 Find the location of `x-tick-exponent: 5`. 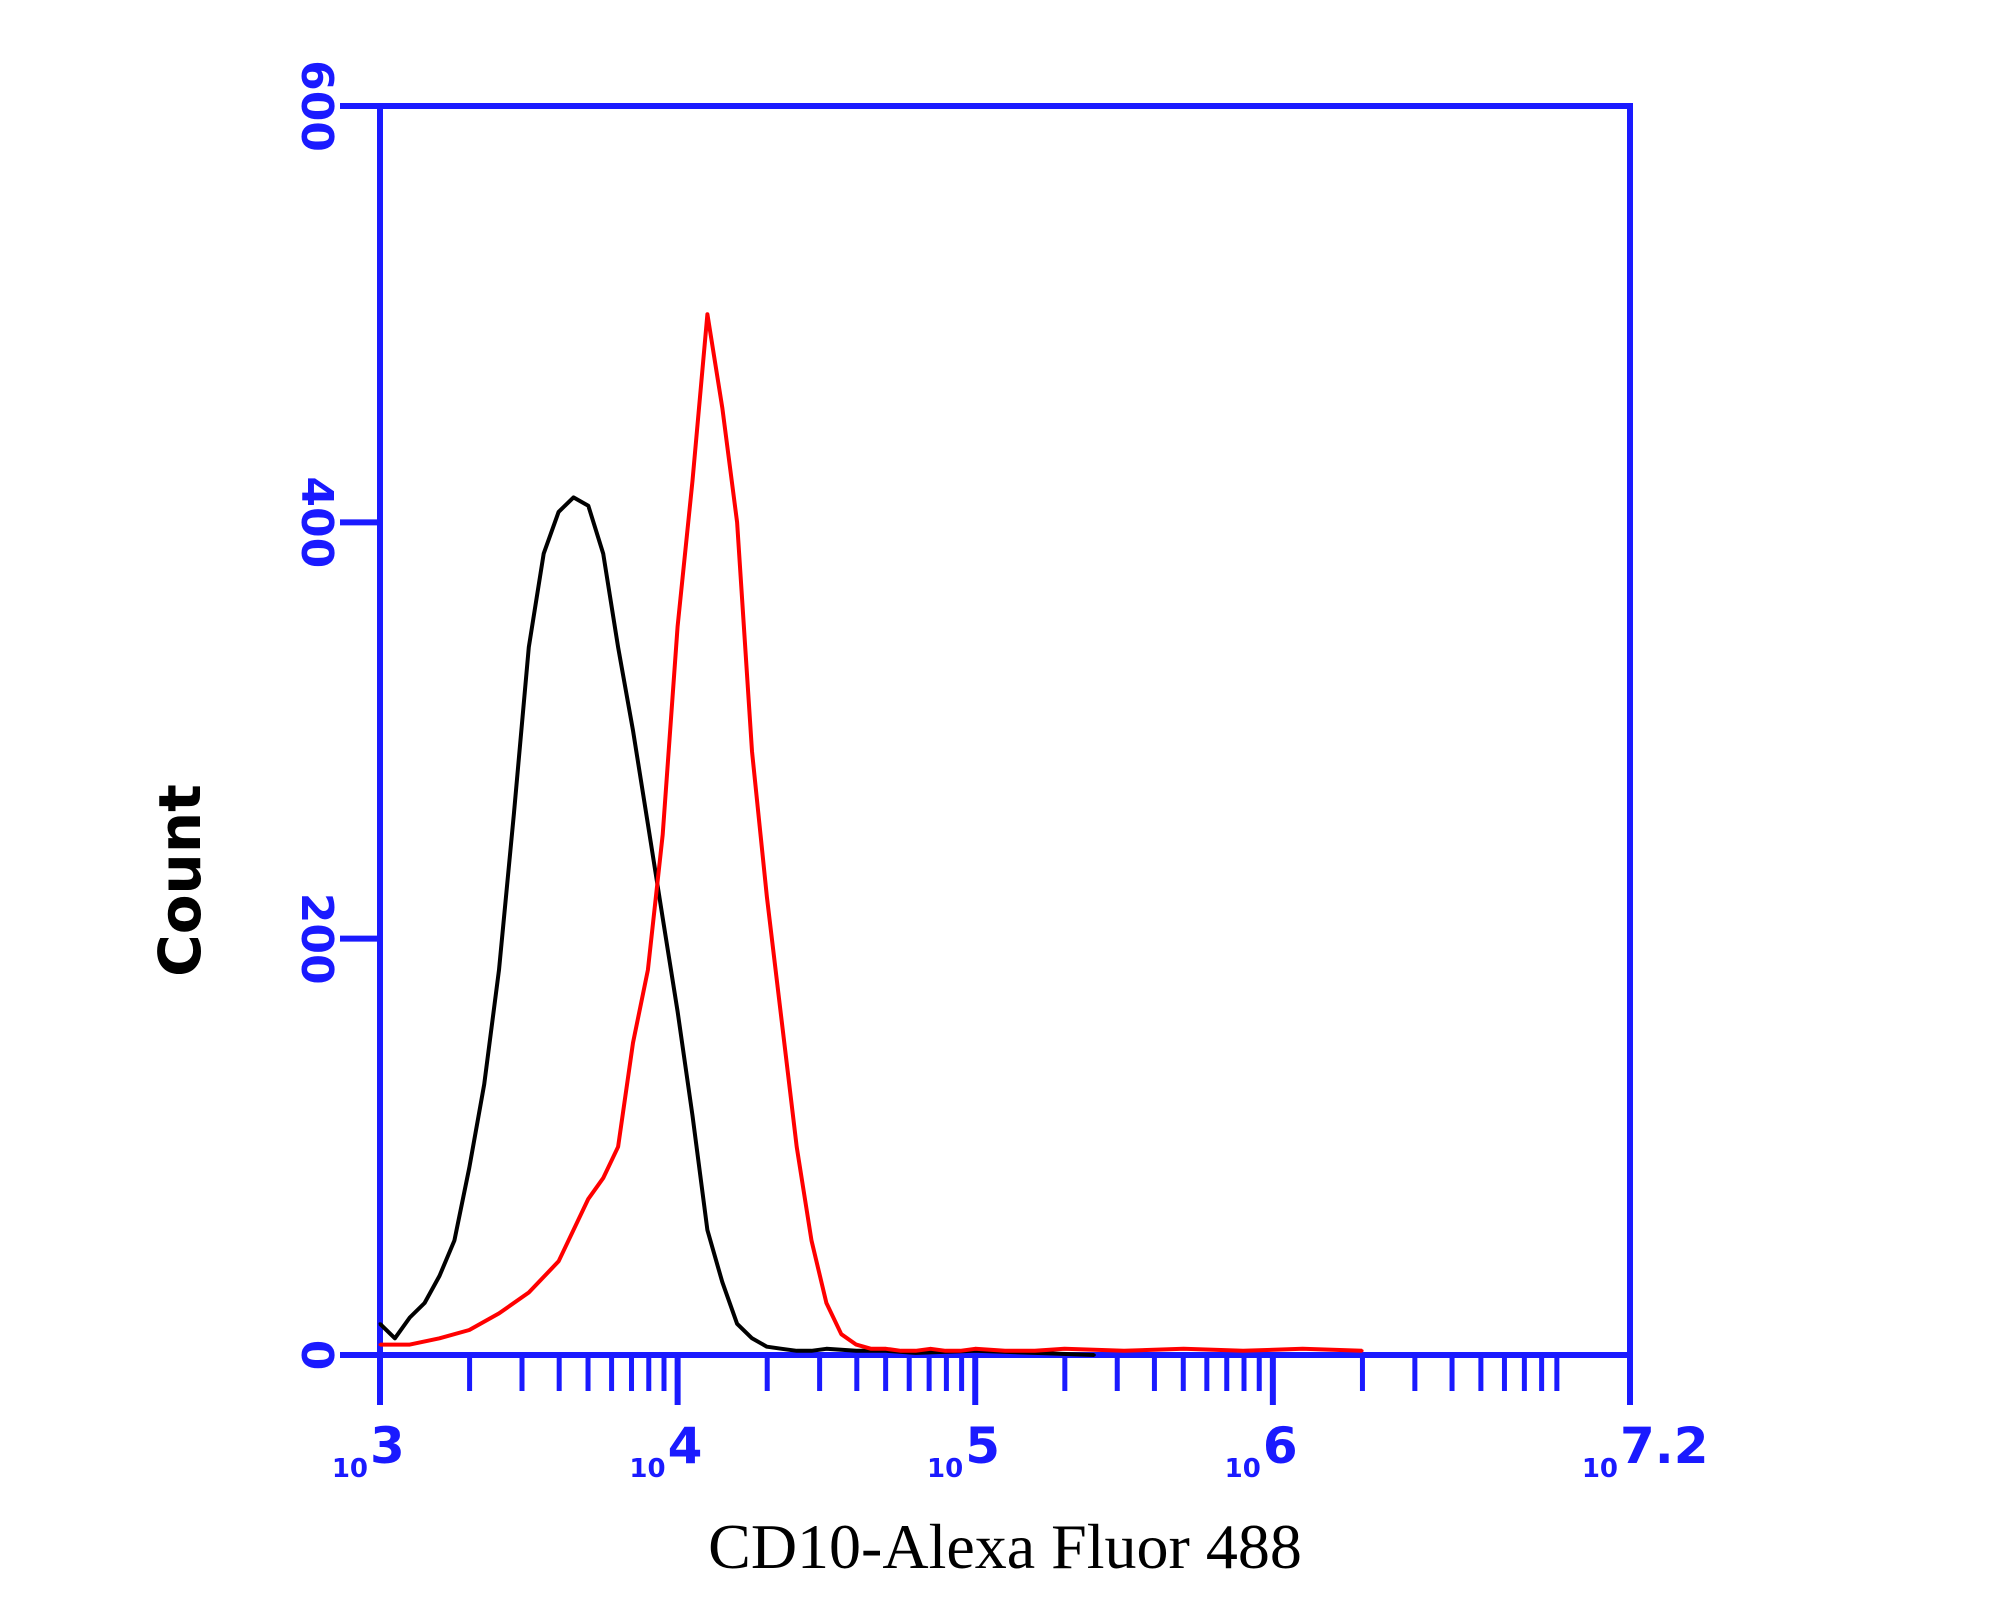

x-tick-exponent: 5 is located at coordinates (982, 1446).